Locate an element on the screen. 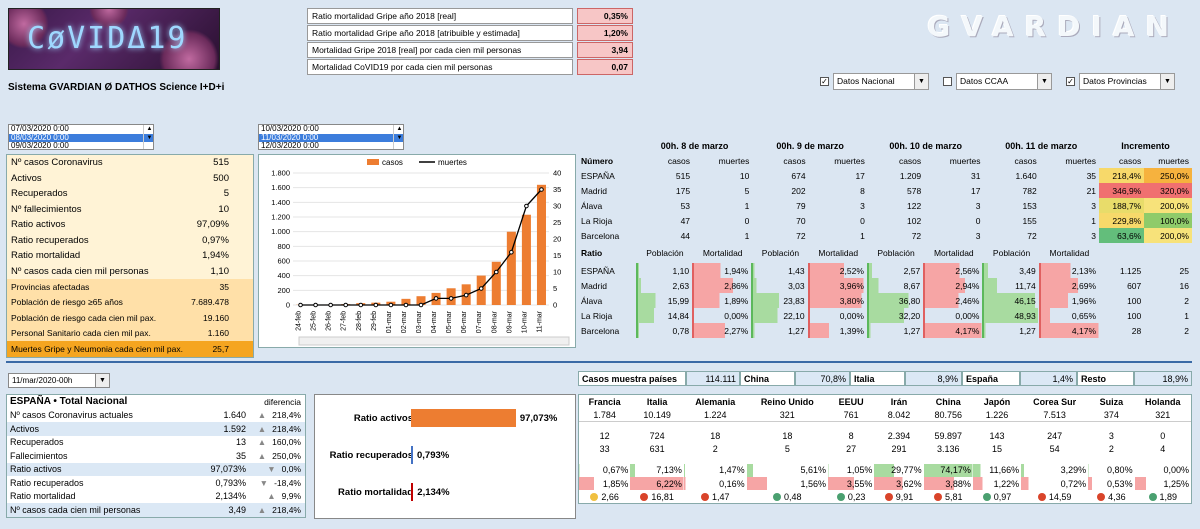 The width and height of the screenshot is (1200, 529). national-diff: ▲ 218,4% is located at coordinates (277, 510).